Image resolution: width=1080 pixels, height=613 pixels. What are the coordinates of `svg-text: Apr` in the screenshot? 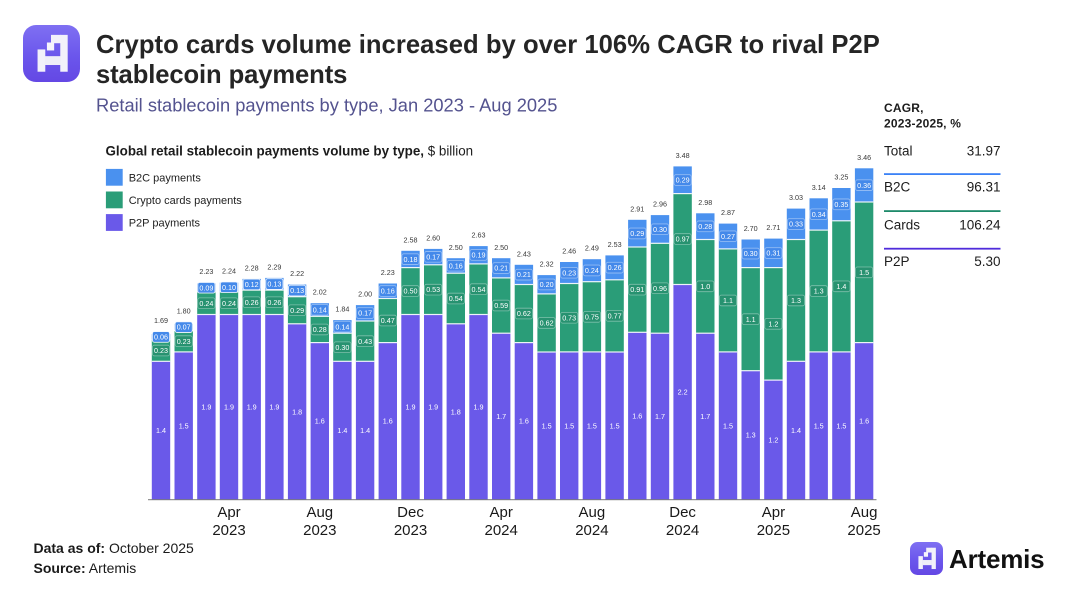 It's located at (501, 512).